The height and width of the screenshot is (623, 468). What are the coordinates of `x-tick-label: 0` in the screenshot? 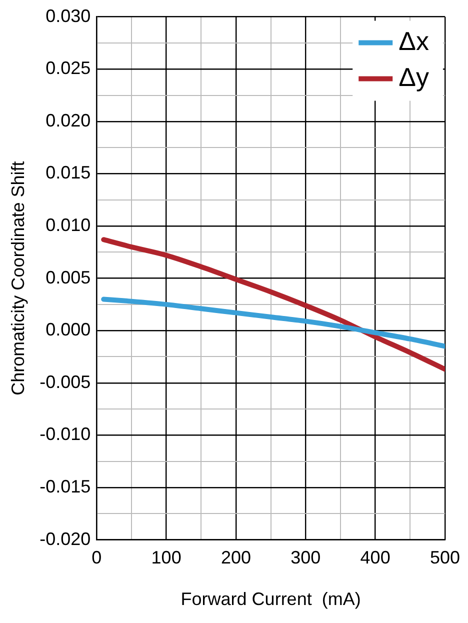 It's located at (97, 558).